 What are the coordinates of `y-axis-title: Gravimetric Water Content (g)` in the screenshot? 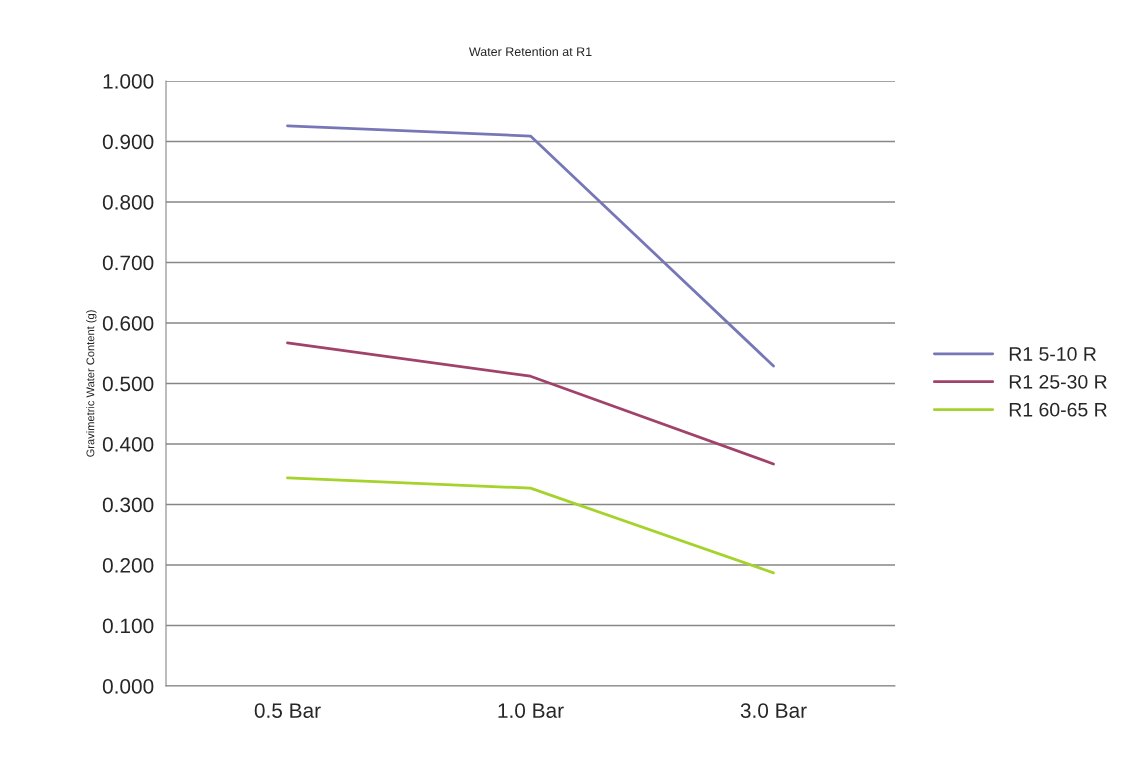 It's located at (91, 383).